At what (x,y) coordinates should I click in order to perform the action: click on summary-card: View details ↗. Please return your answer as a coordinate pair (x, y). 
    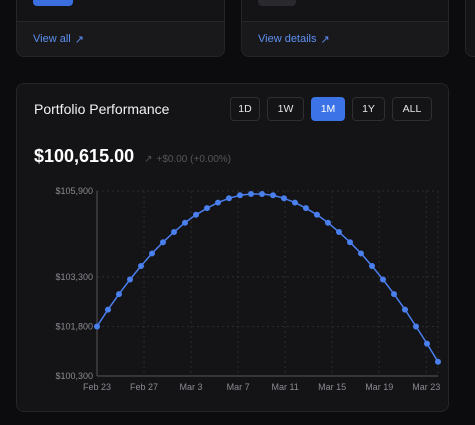
    Looking at the image, I should click on (345, 28).